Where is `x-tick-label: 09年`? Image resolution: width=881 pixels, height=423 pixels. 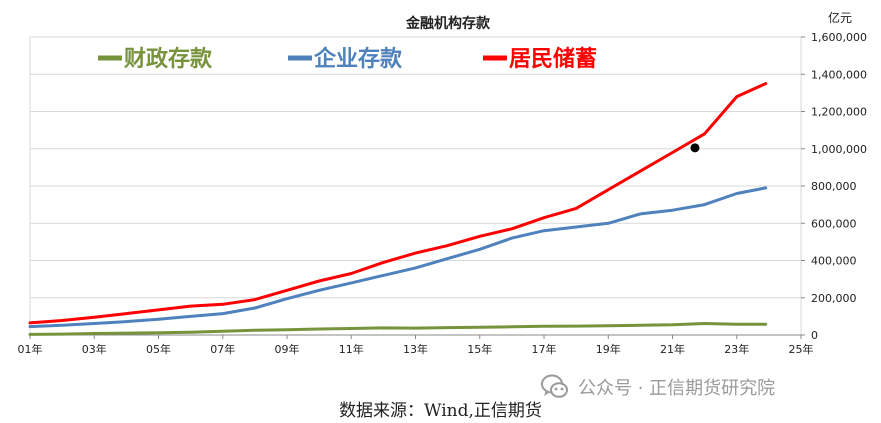 x-tick-label: 09年 is located at coordinates (287, 349).